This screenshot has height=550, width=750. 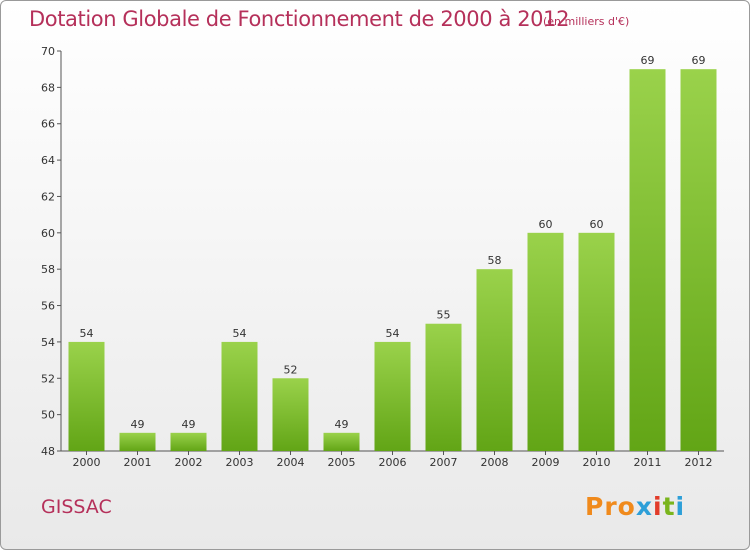 What do you see at coordinates (626, 506) in the screenshot?
I see `logo-letter: o` at bounding box center [626, 506].